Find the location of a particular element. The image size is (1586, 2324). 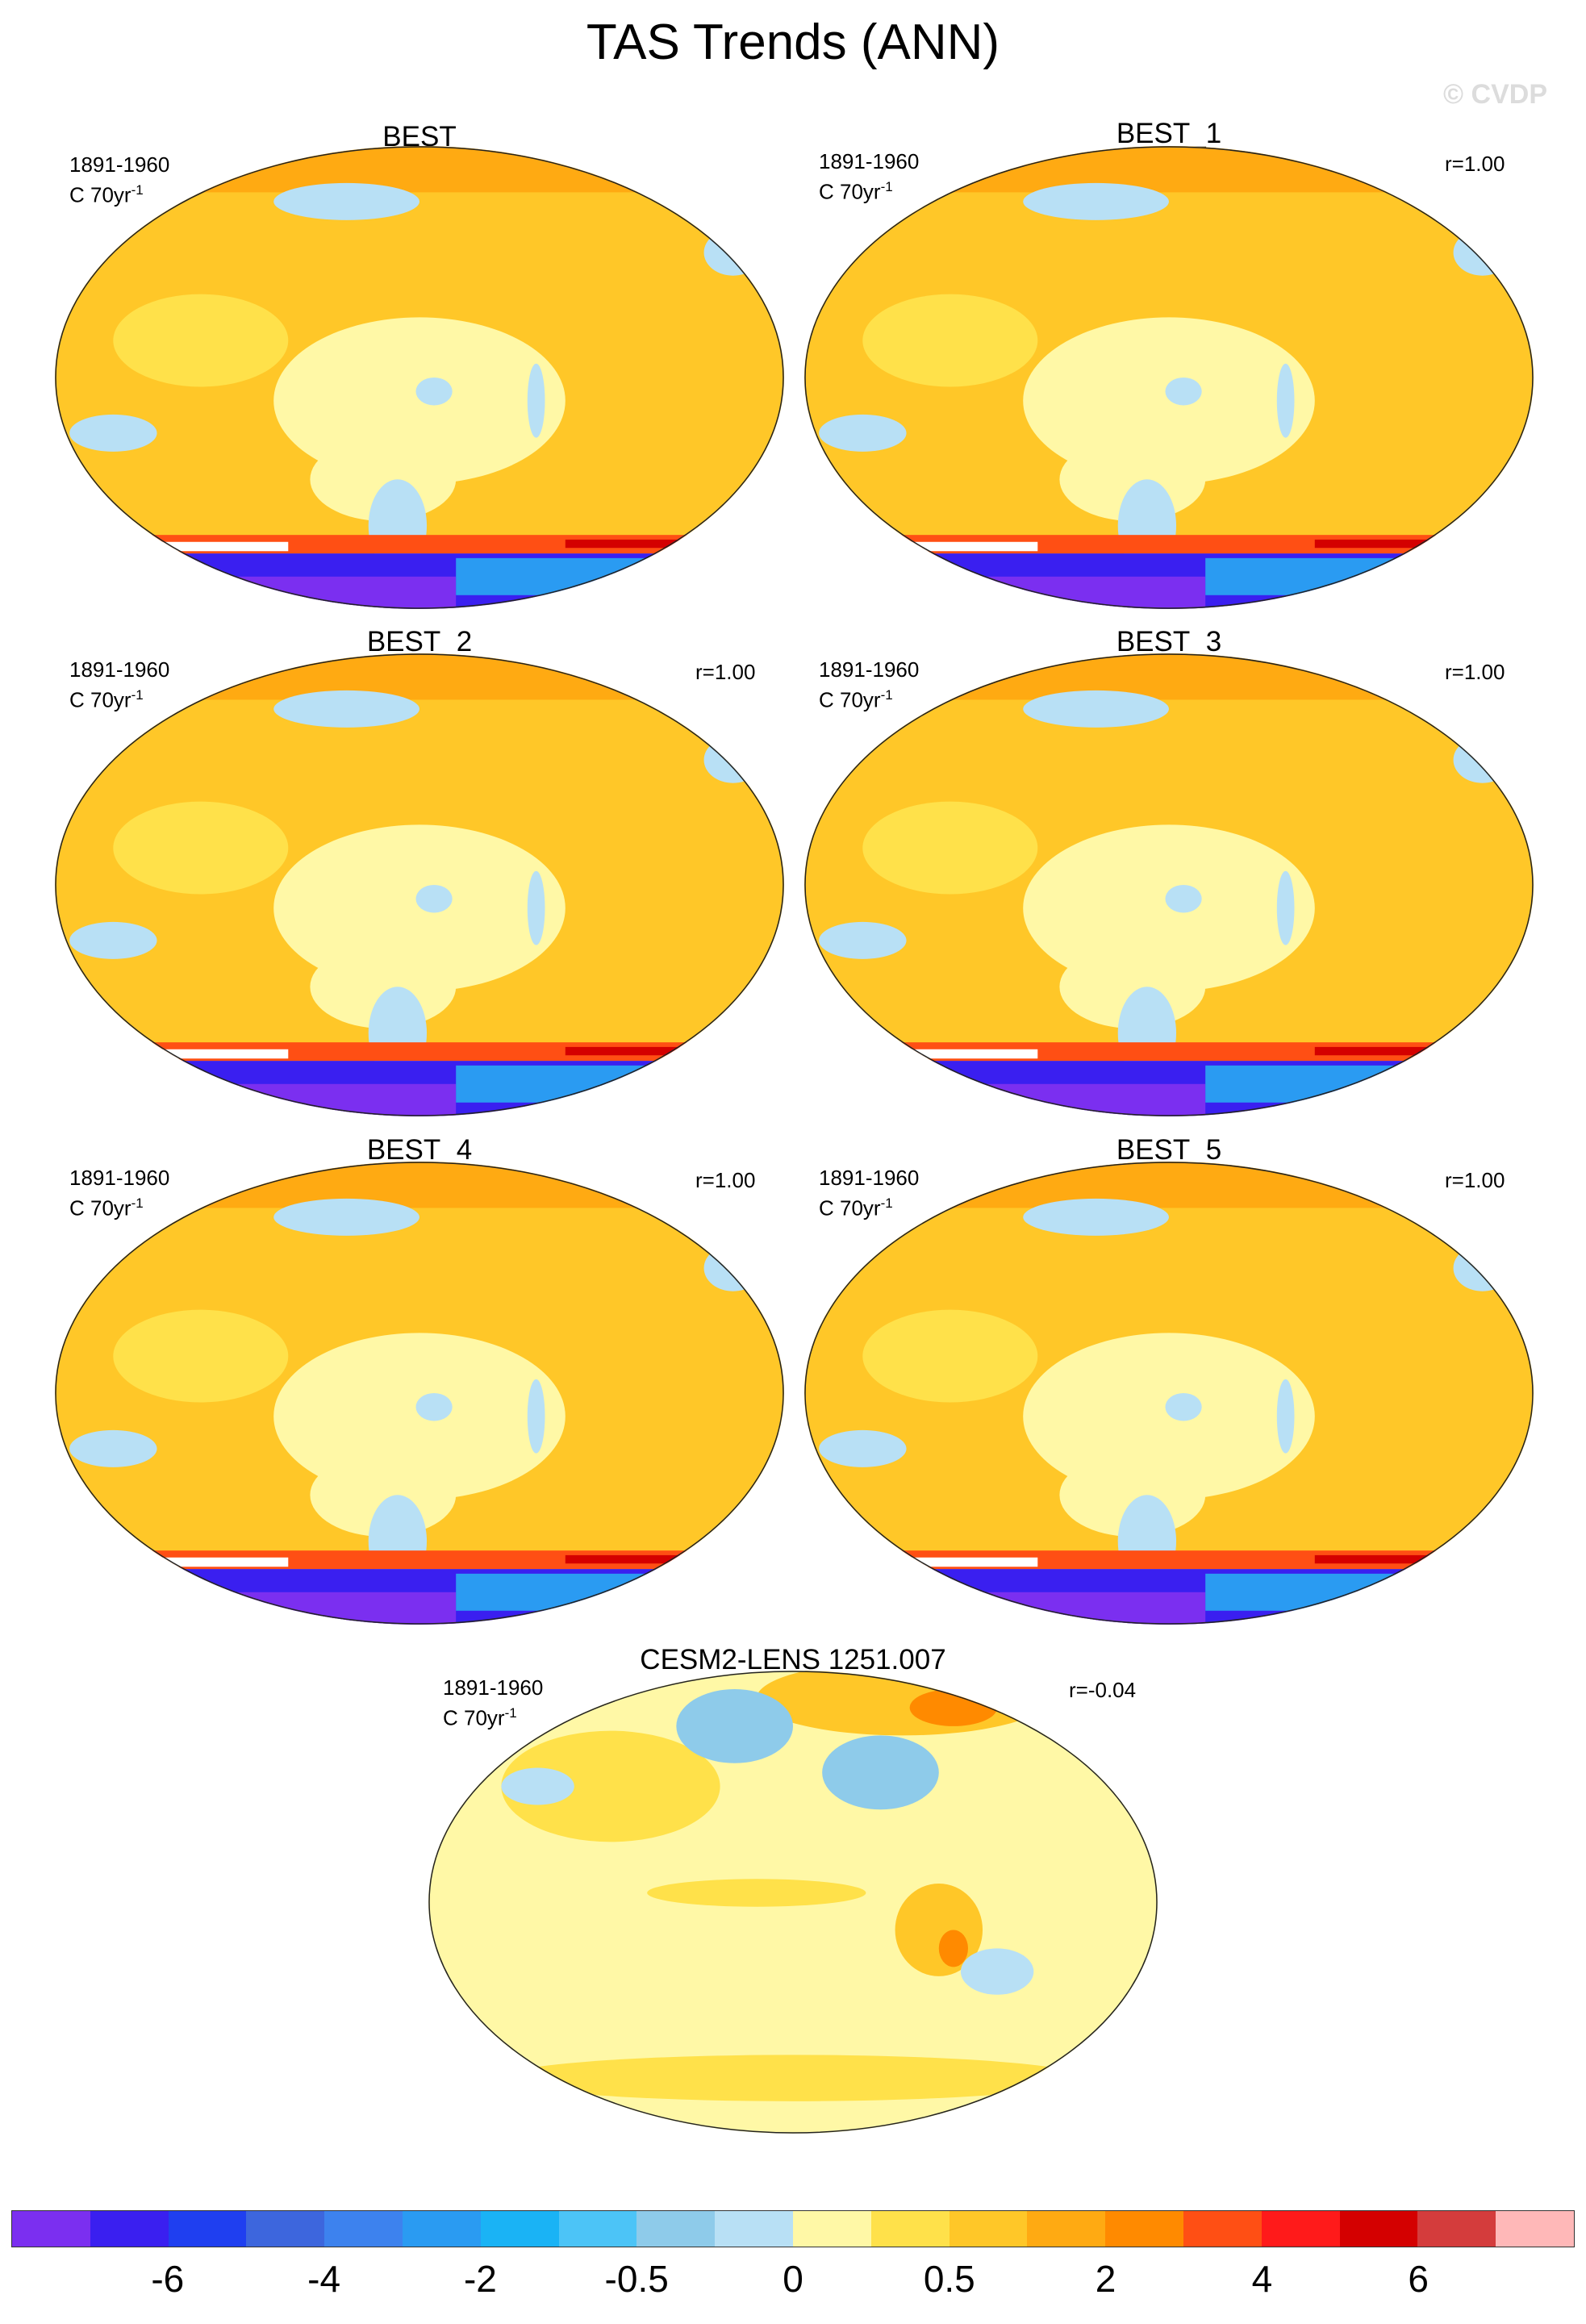

panel-title: BEST_1 is located at coordinates (1169, 133).